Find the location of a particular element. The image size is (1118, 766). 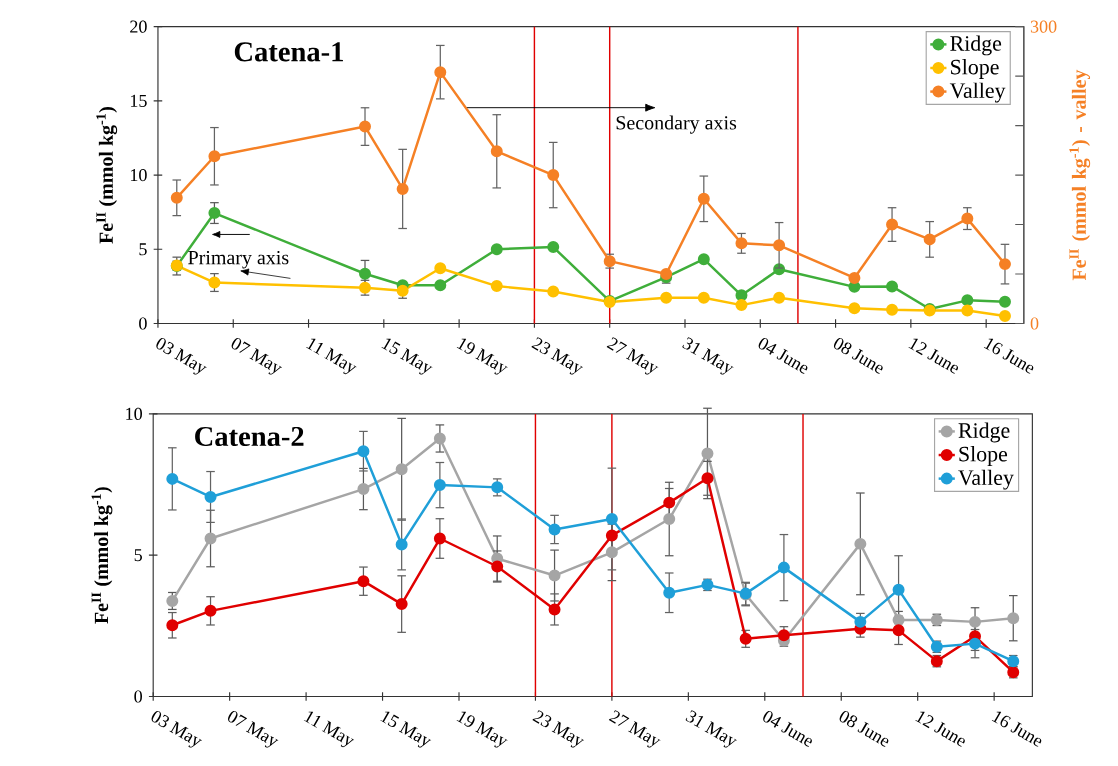

y2-axis-title: Fe$^{II}$ (mmol kg$^{-1}$) - valley is located at coordinates (1080, 175).